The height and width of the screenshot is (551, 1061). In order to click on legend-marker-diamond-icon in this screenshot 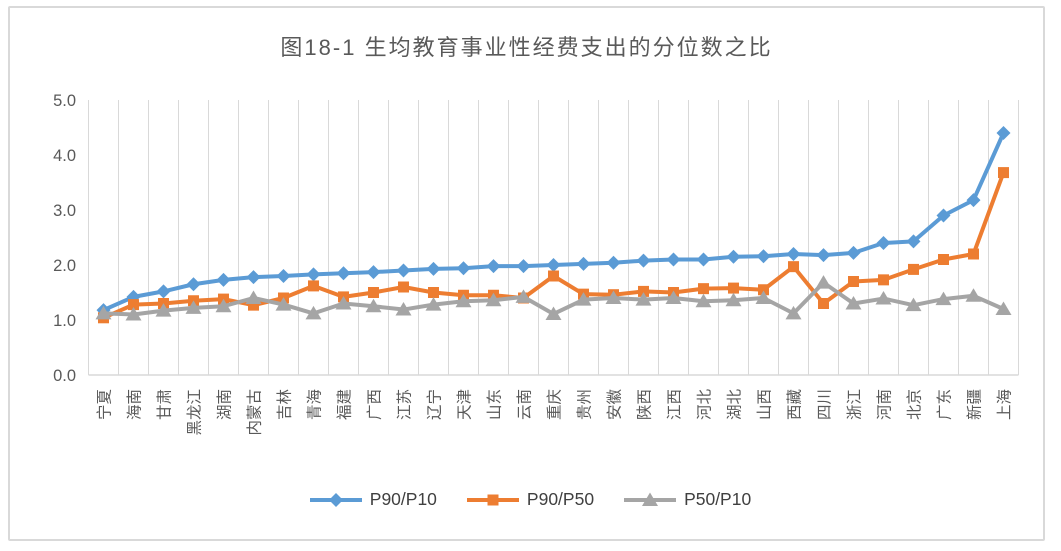, I will do `click(335, 499)`.